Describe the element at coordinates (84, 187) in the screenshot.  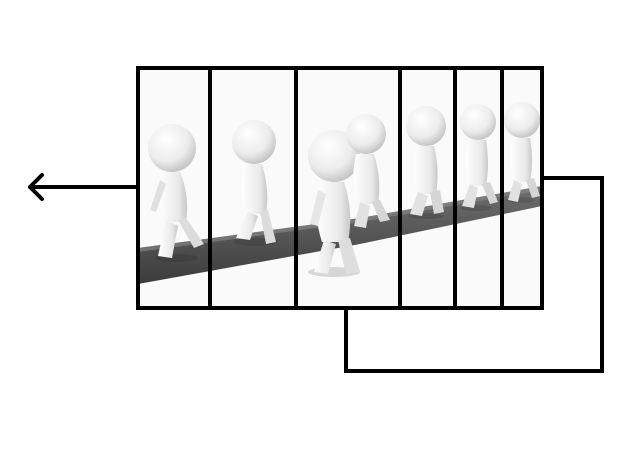
I see `output-arrow` at that location.